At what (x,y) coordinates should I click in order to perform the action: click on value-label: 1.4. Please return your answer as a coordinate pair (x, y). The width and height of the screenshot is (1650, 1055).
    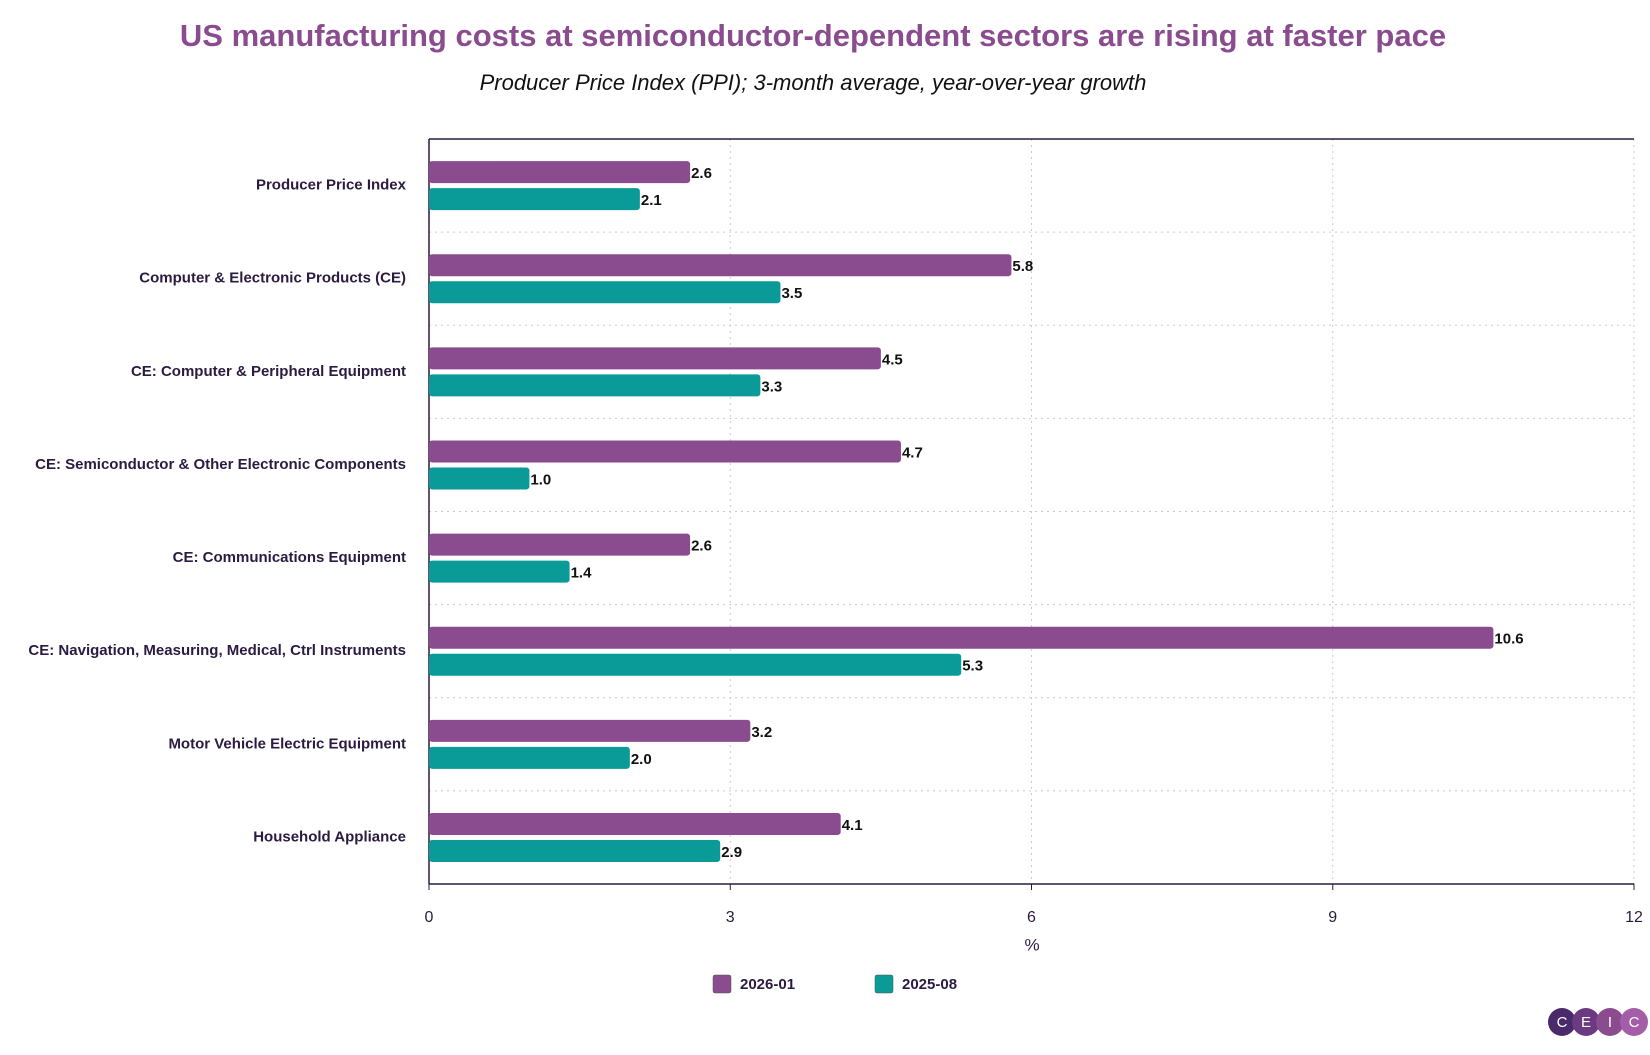
    Looking at the image, I should click on (582, 573).